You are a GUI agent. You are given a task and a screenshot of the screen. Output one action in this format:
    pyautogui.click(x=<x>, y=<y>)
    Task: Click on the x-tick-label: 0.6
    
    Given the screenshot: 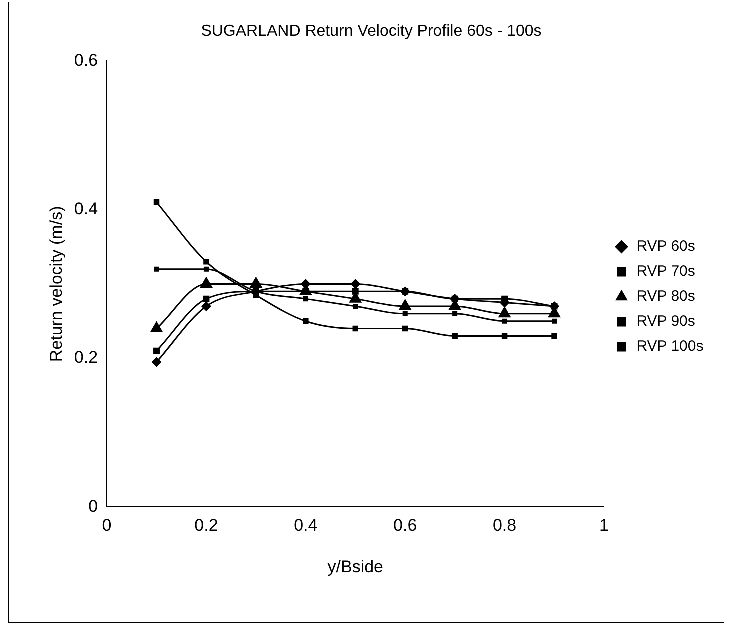 What is the action you would take?
    pyautogui.click(x=406, y=526)
    